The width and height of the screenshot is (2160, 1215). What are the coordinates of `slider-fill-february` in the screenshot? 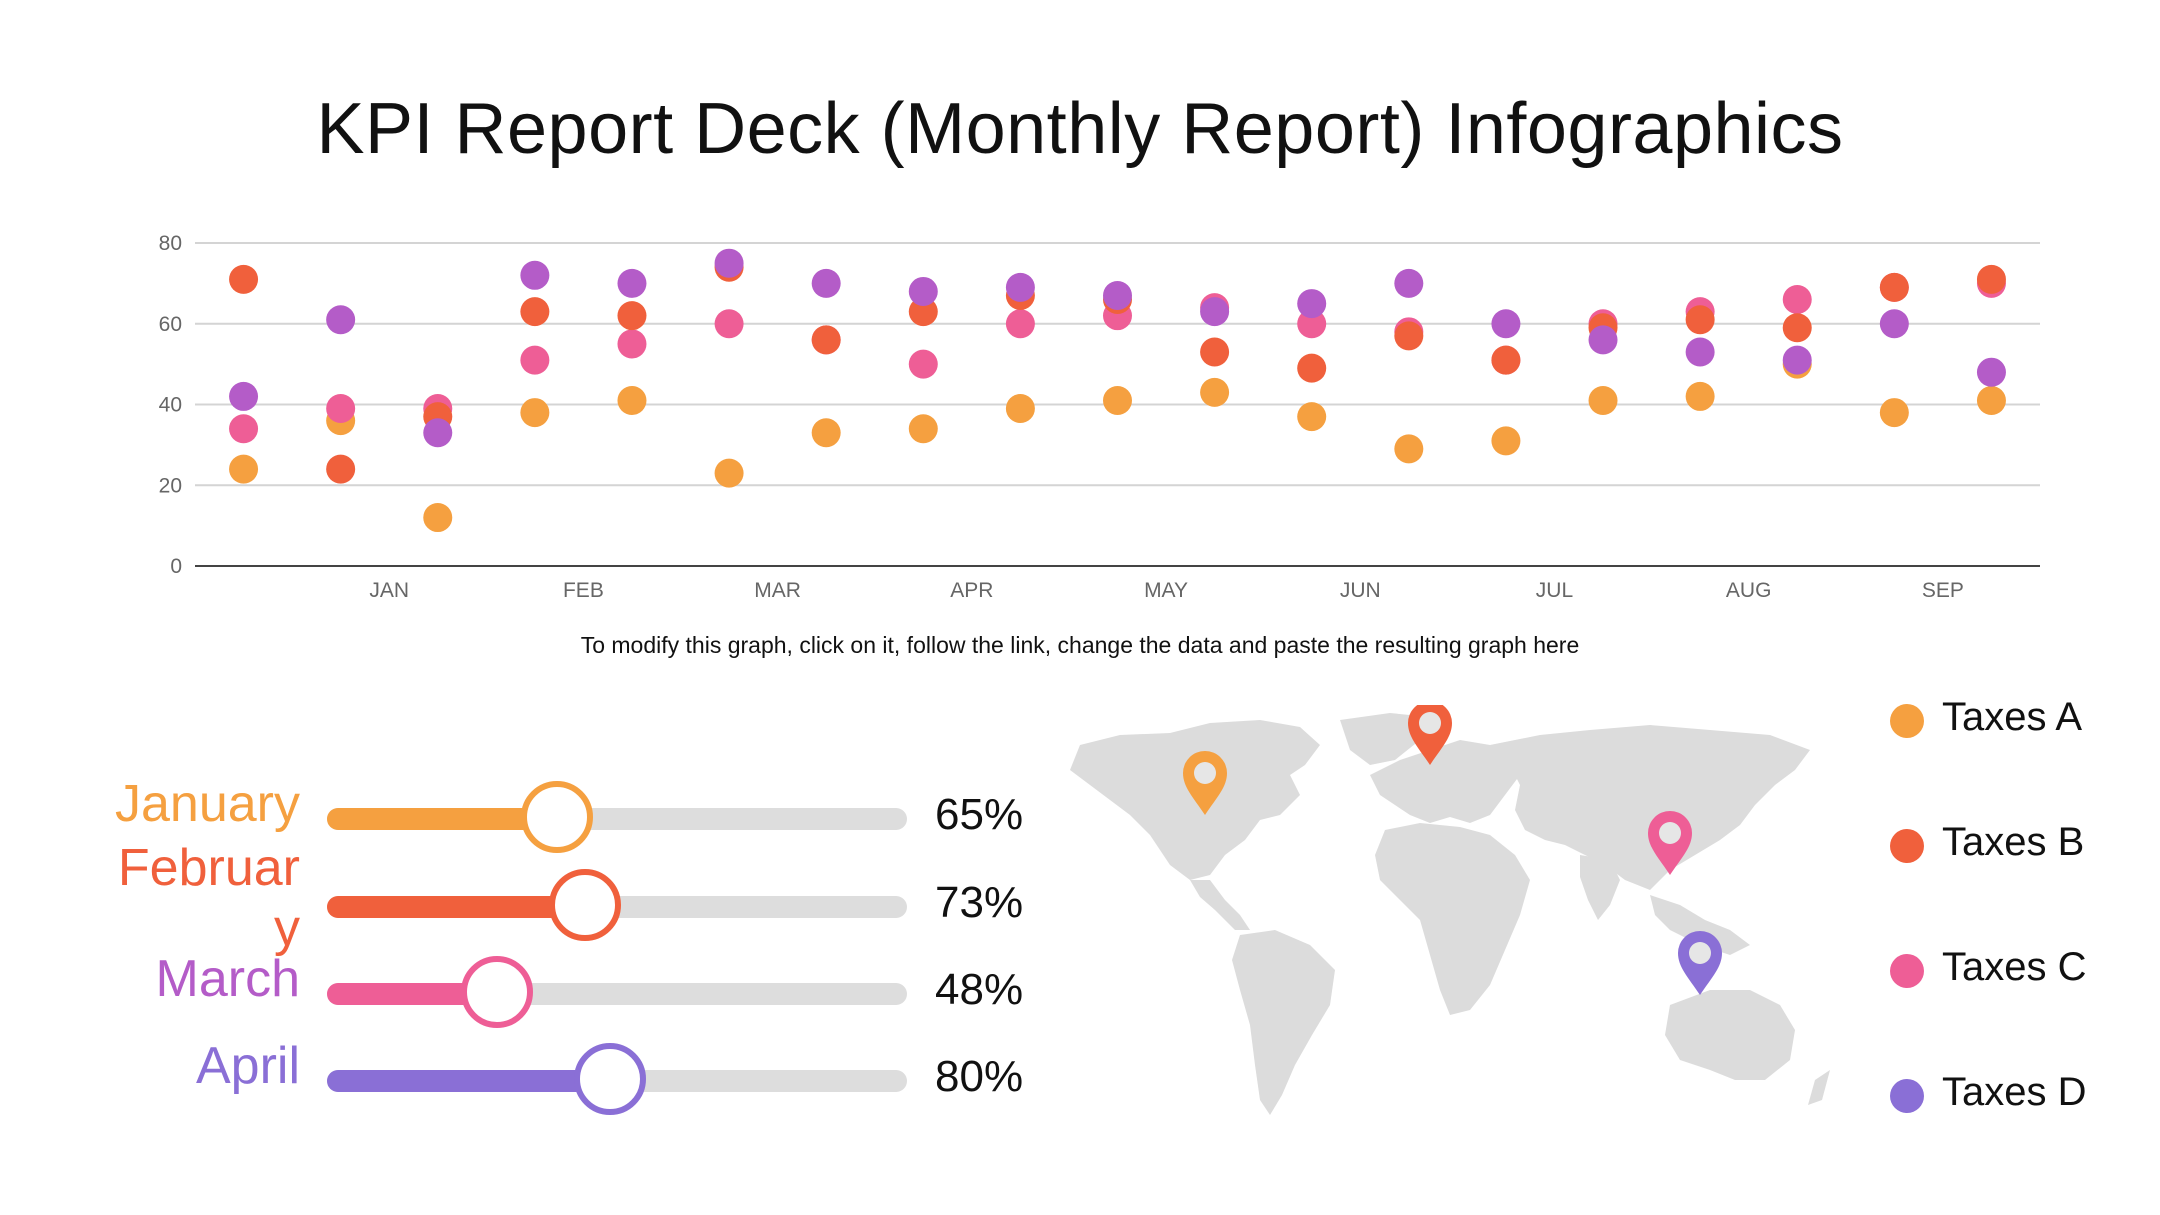 It's located at (456, 907).